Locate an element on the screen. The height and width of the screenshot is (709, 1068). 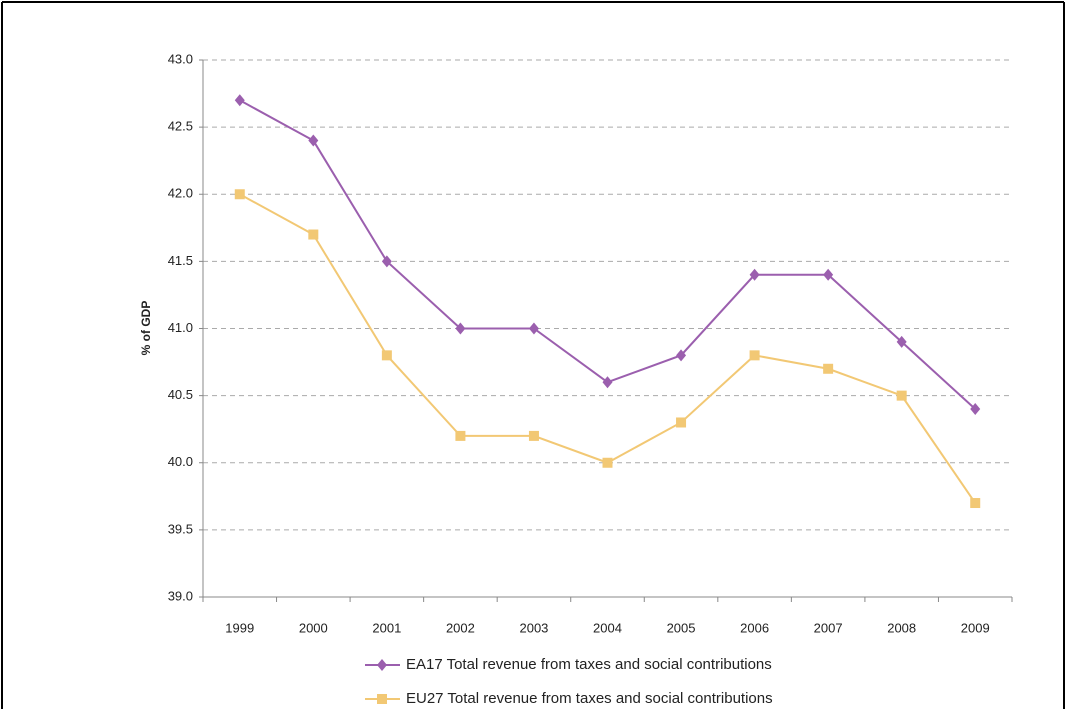
x-tick-label: 2007 is located at coordinates (828, 627).